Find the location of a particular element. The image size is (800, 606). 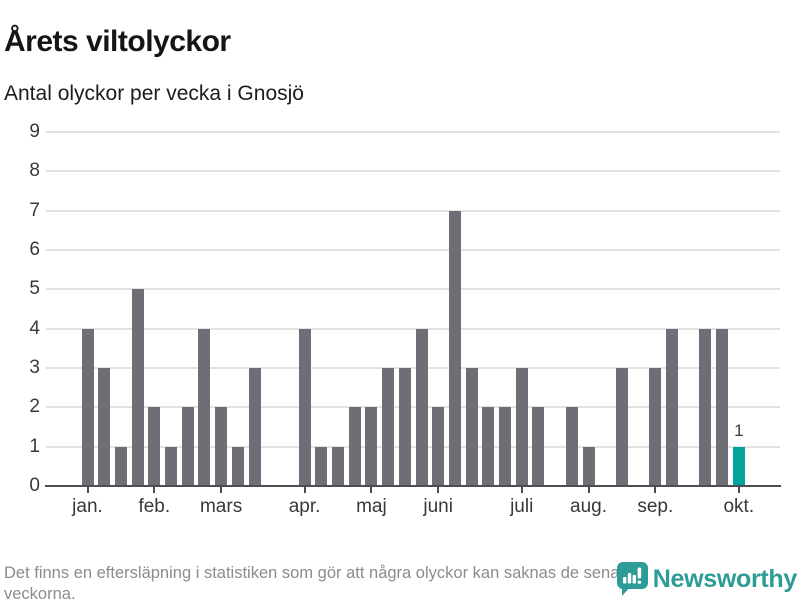

y-axis-label: 6 is located at coordinates (34, 250).